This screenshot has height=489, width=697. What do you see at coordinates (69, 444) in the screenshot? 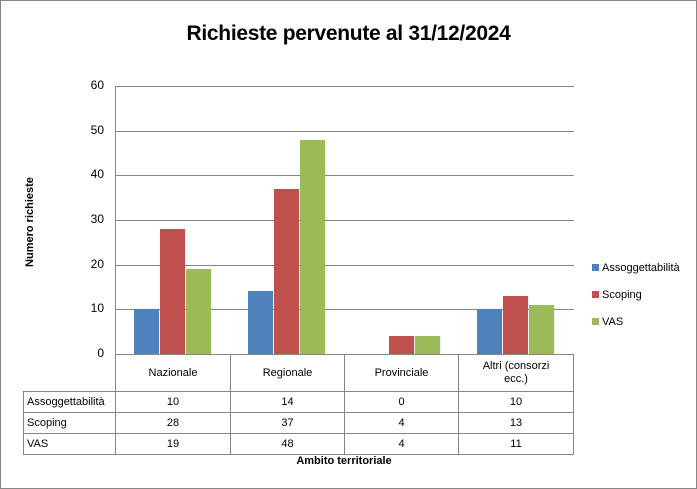
I see `table-row-label: VAS` at bounding box center [69, 444].